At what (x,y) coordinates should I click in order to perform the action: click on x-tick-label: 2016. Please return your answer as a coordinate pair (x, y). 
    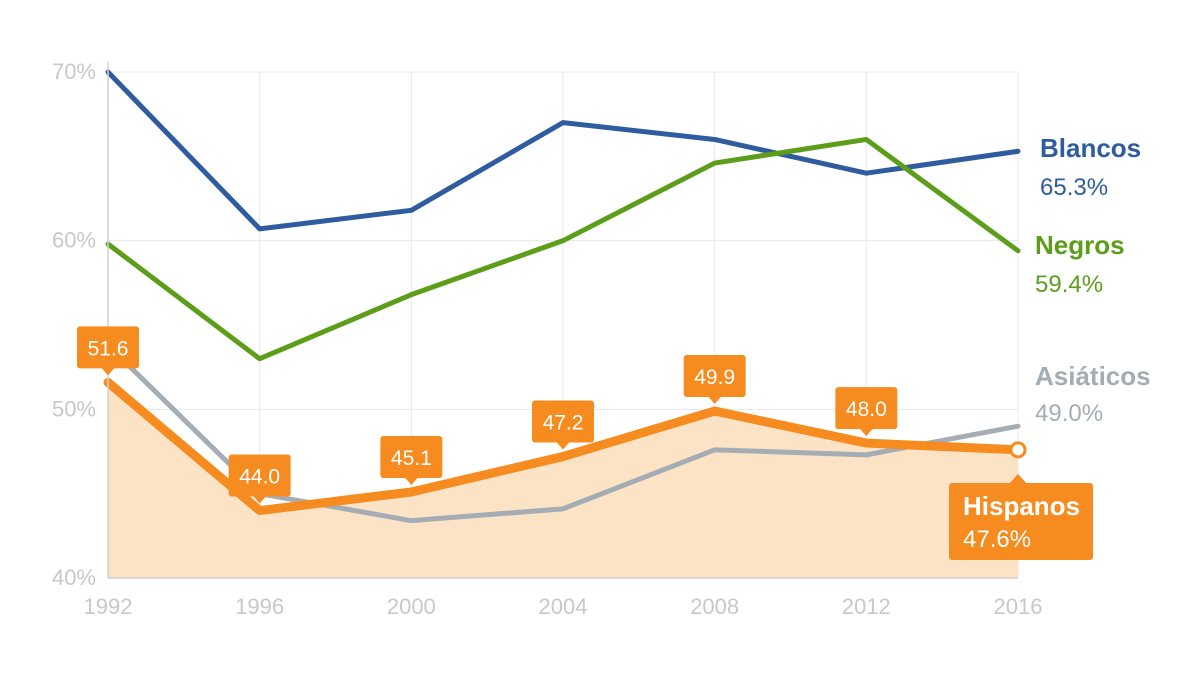
    Looking at the image, I should click on (1018, 606).